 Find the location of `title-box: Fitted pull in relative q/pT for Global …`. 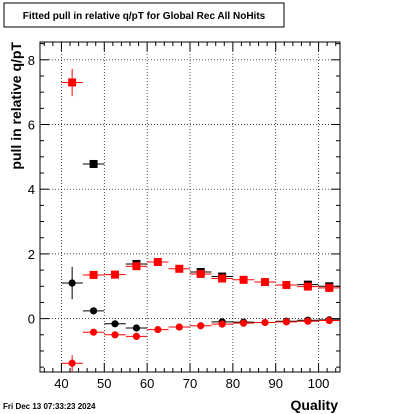

title-box: Fitted pull in relative q/pT for Global … is located at coordinates (144, 15).